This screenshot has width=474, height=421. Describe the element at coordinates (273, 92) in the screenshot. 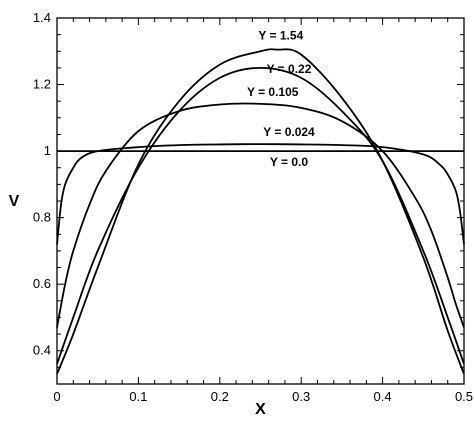

I see `curve-annotation: Y = 0.105` at that location.